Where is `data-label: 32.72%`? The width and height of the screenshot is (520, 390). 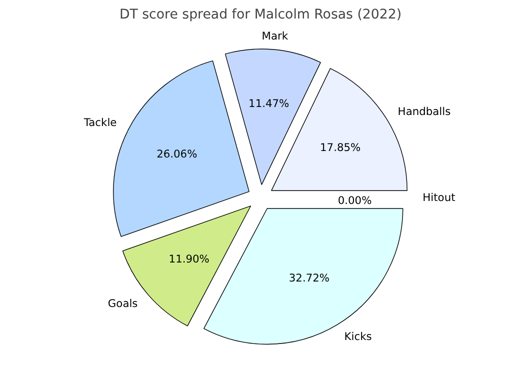
data-label: 32.72% is located at coordinates (309, 278).